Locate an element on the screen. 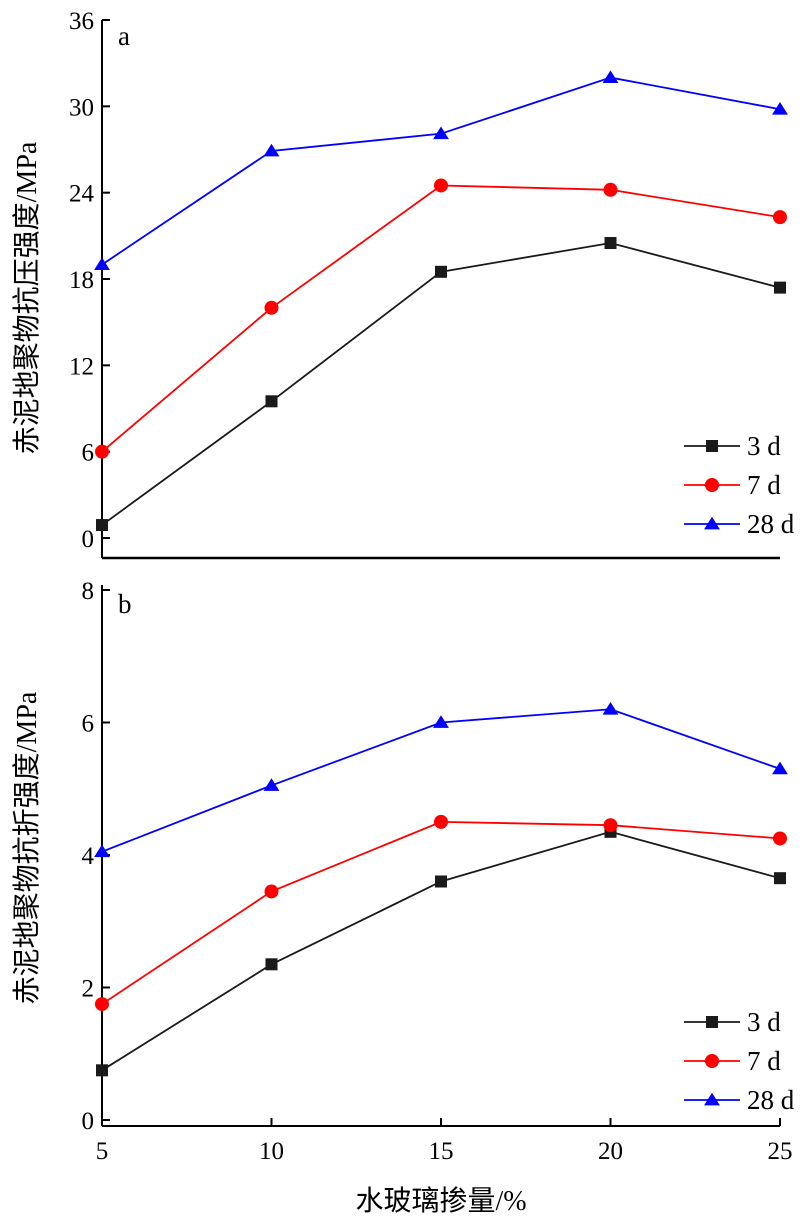  panel-a-ytick-label: 6 is located at coordinates (88, 453).